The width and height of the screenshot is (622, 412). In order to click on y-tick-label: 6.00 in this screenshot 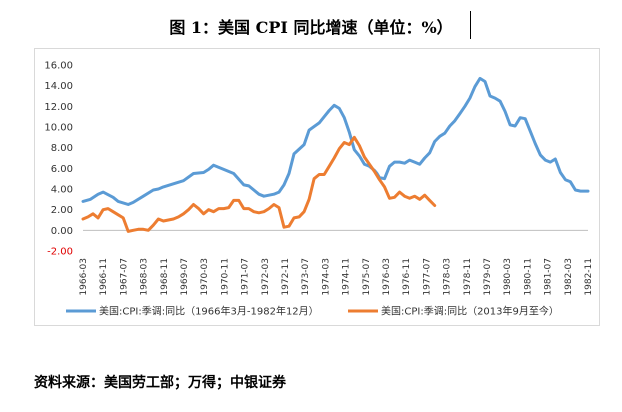, I will do `click(62, 169)`.